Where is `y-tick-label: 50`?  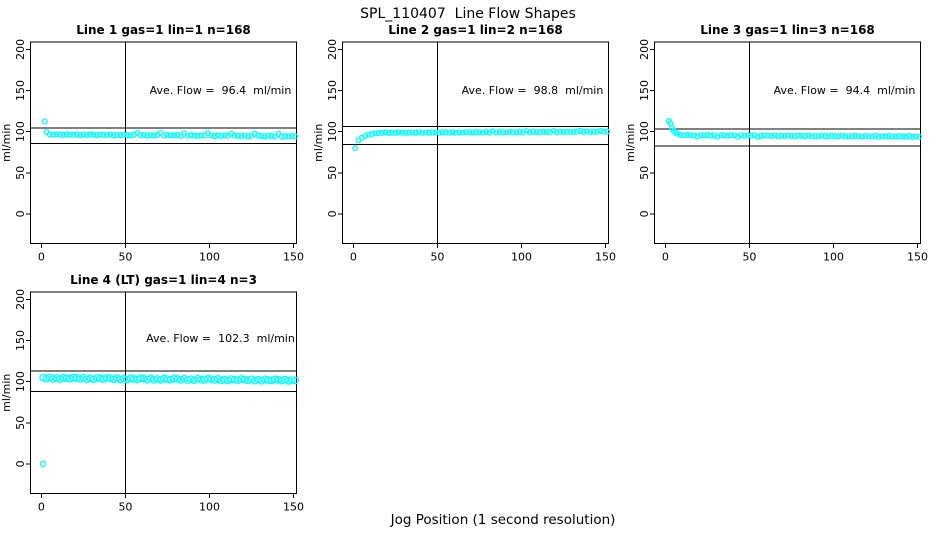
y-tick-label: 50 is located at coordinates (332, 173).